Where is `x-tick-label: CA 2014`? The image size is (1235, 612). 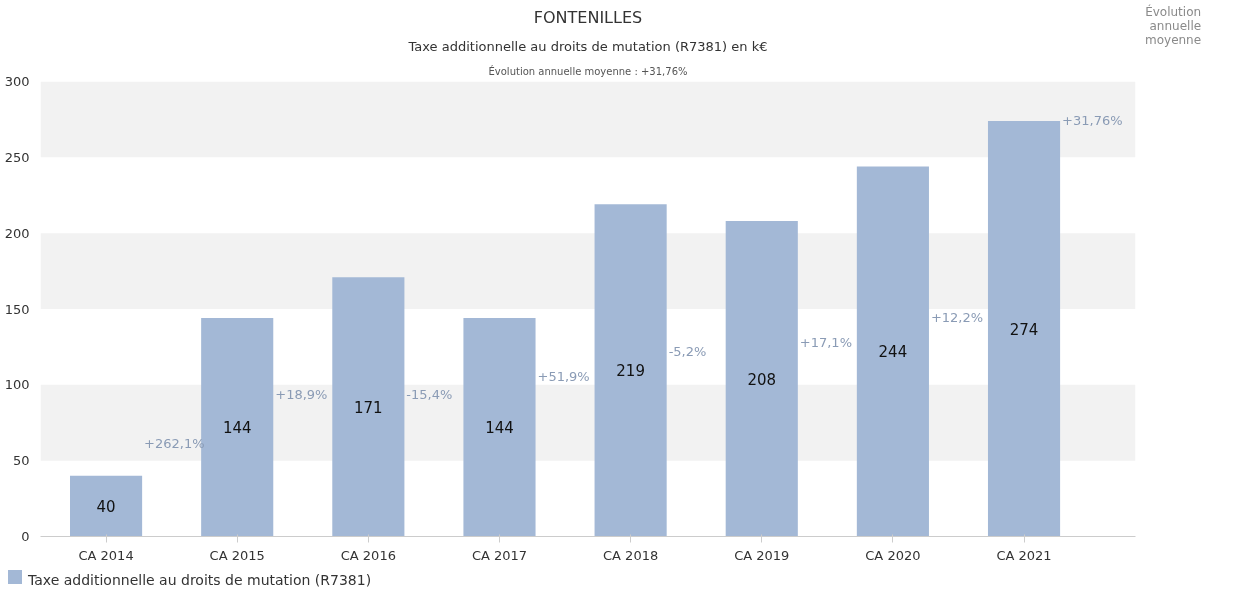
x-tick-label: CA 2014 is located at coordinates (106, 555).